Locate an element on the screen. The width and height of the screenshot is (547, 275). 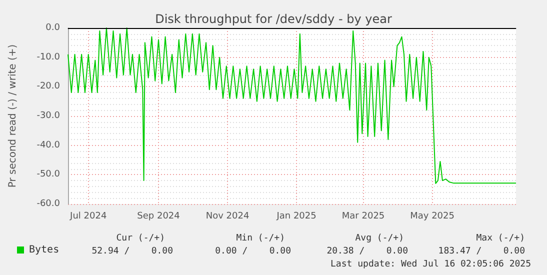
x-tick-label: Sep 2024 is located at coordinates (158, 217).